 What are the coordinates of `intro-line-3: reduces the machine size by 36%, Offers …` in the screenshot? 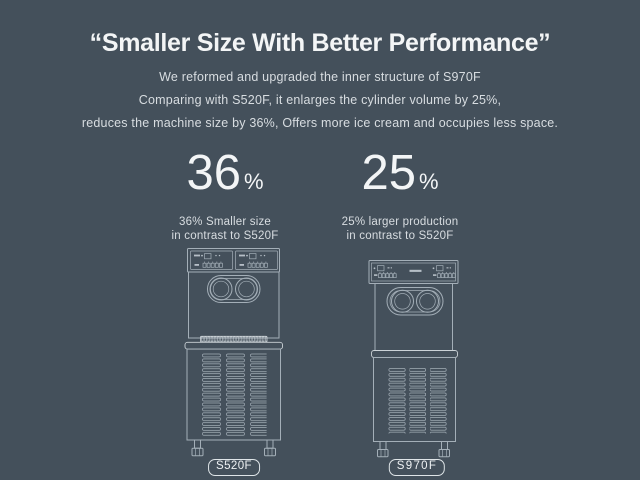 It's located at (320, 123).